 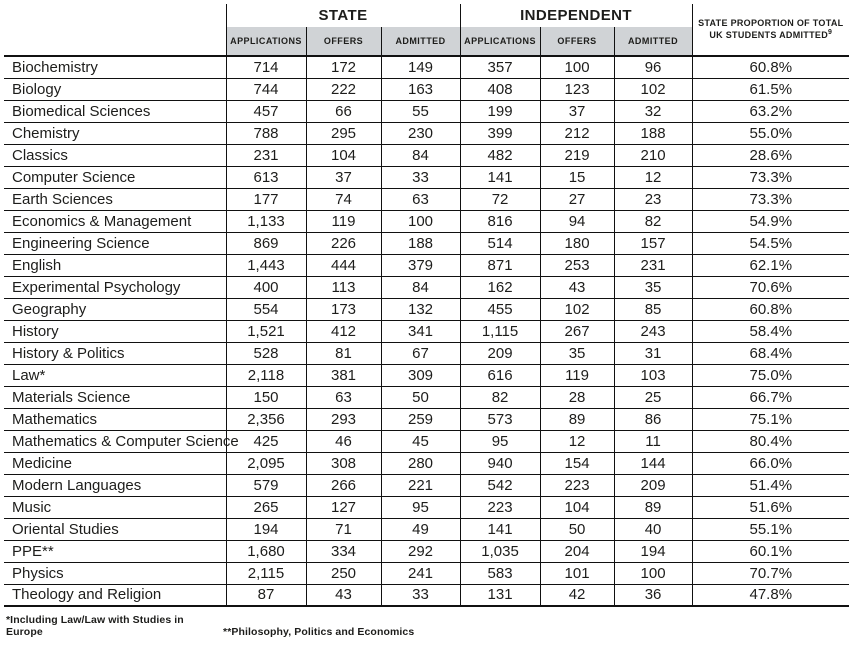 What do you see at coordinates (343, 89) in the screenshot?
I see `value-cell: 222` at bounding box center [343, 89].